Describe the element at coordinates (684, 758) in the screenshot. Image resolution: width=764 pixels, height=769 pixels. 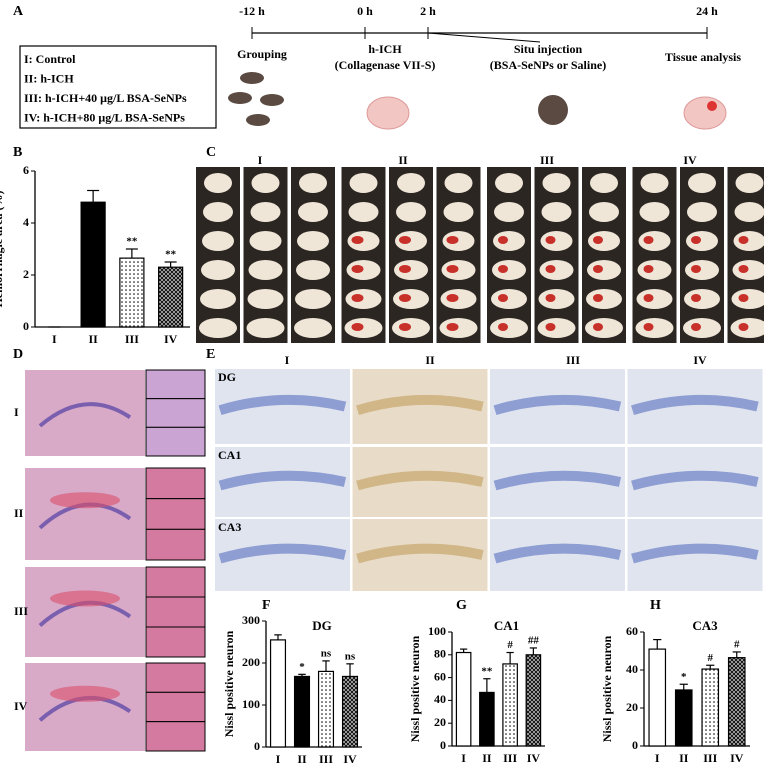
I see `x-tick-label: II` at that location.